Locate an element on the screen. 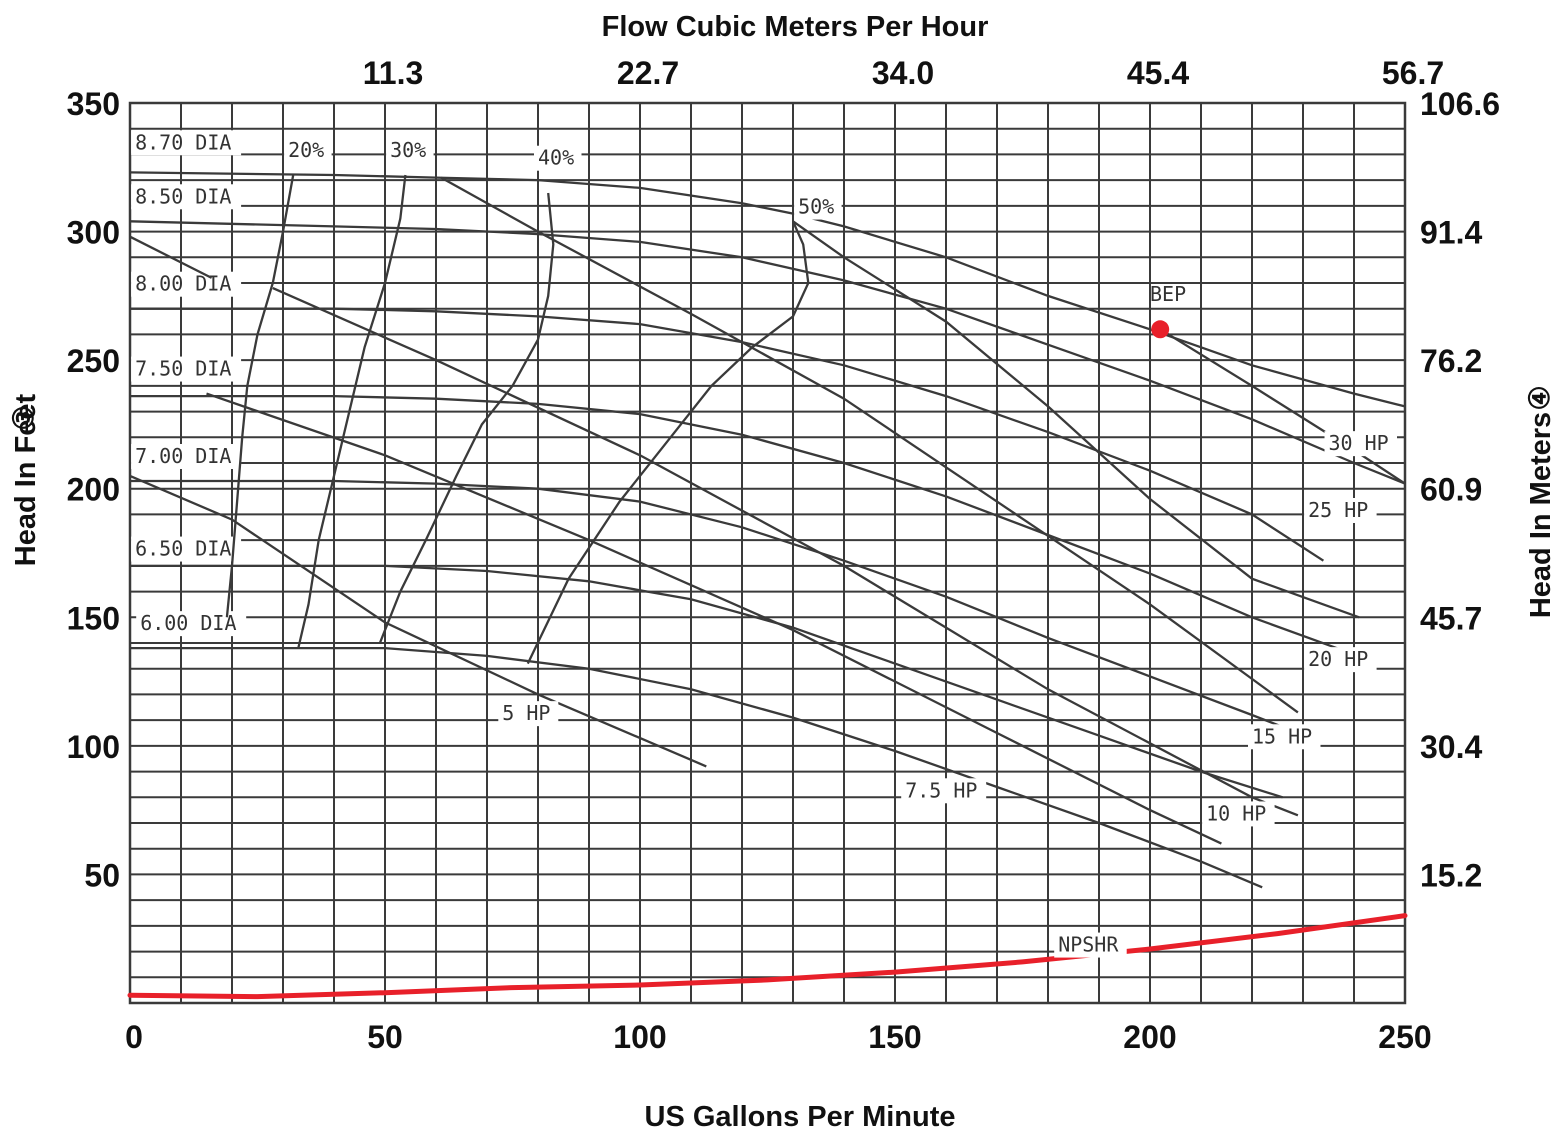  efficiency-label: 40% is located at coordinates (556, 158).